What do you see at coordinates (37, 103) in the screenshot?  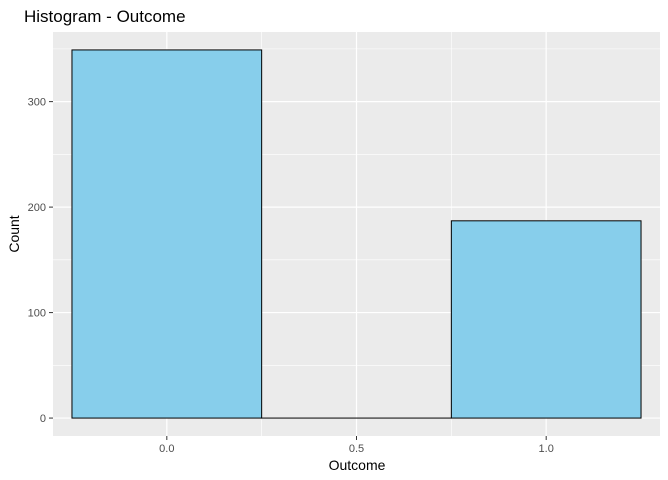 I see `y-tick-label: 300` at bounding box center [37, 103].